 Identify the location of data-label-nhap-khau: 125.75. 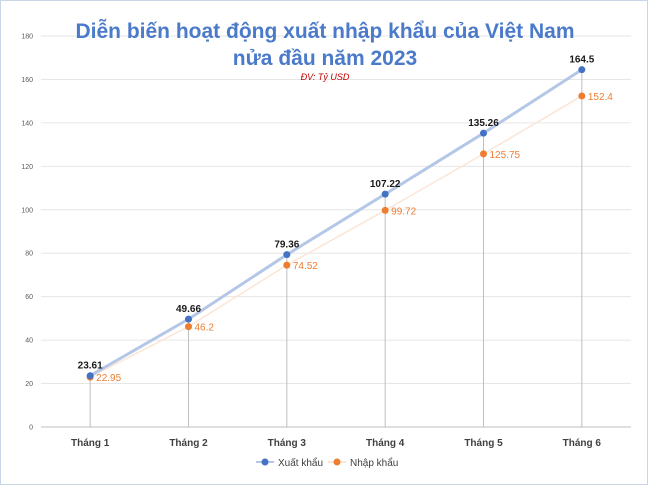
(505, 155).